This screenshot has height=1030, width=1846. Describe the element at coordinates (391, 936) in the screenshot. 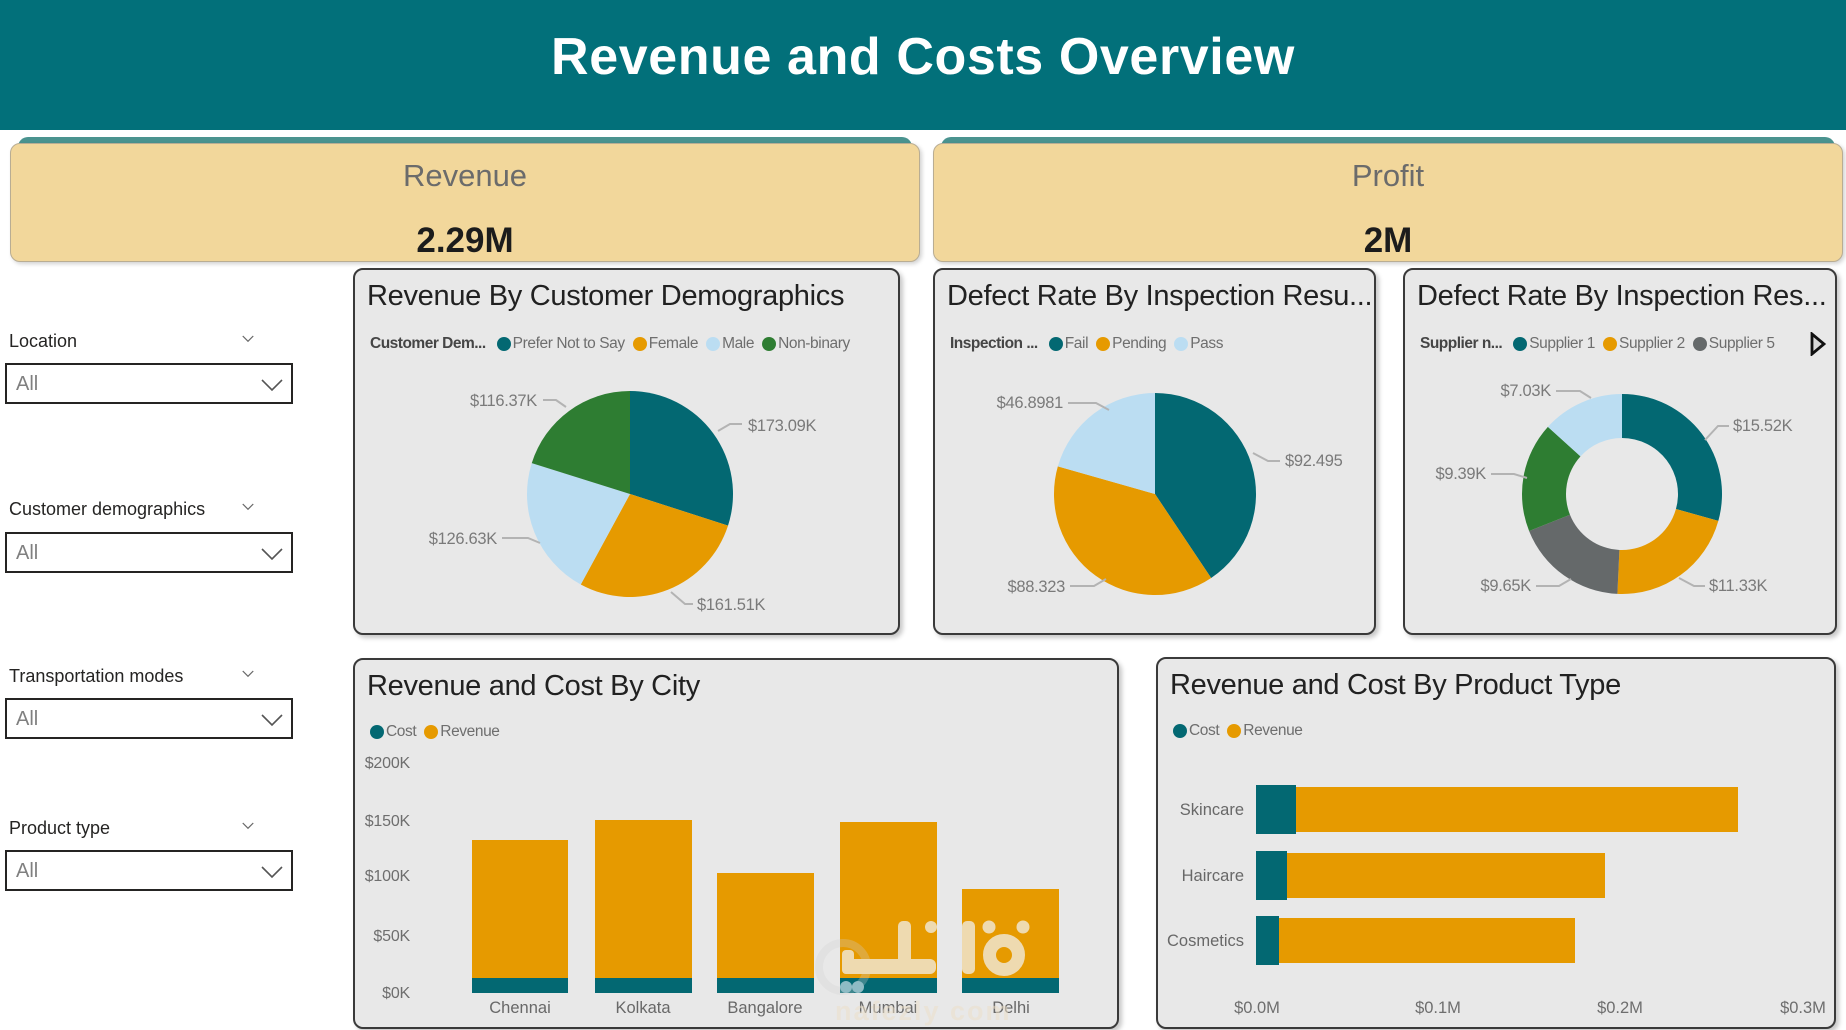

I see `svg-text: $50K` at that location.